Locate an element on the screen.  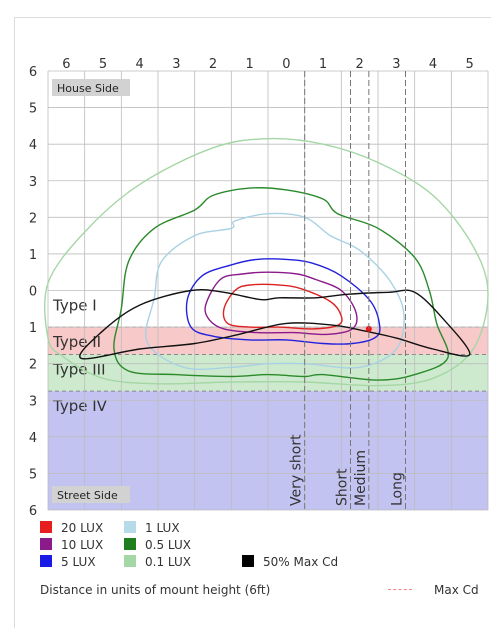
legend-swatch-5-lux is located at coordinates (46, 561).